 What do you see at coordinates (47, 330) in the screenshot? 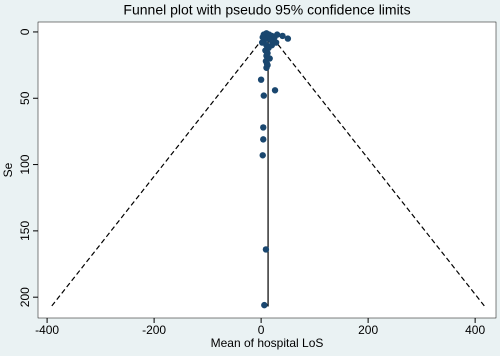
I see `x-tick-label: -400` at bounding box center [47, 330].